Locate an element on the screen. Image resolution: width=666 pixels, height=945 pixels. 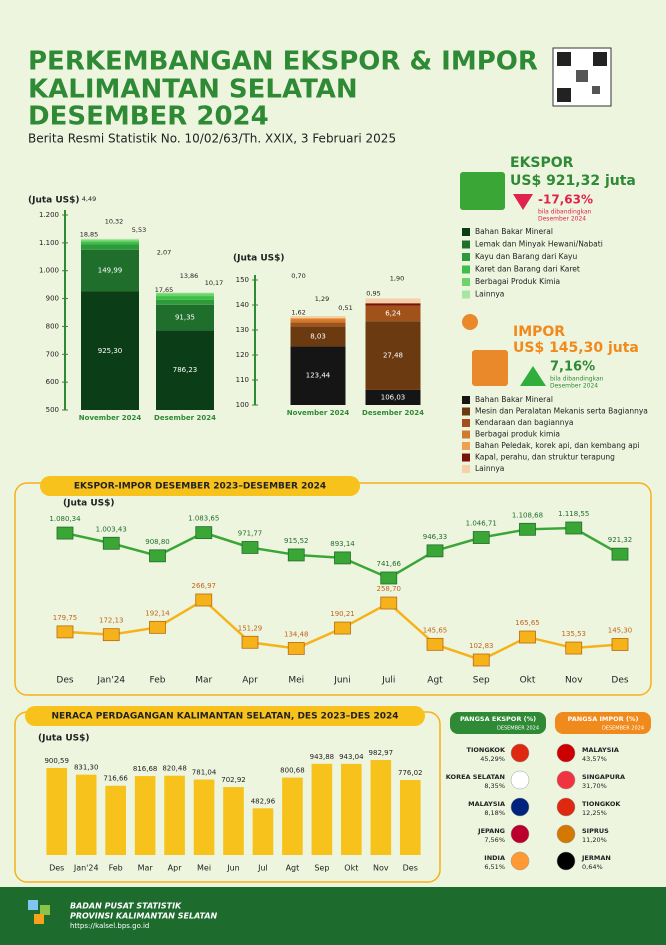
value-label: 702,92 is located at coordinates (233, 780).